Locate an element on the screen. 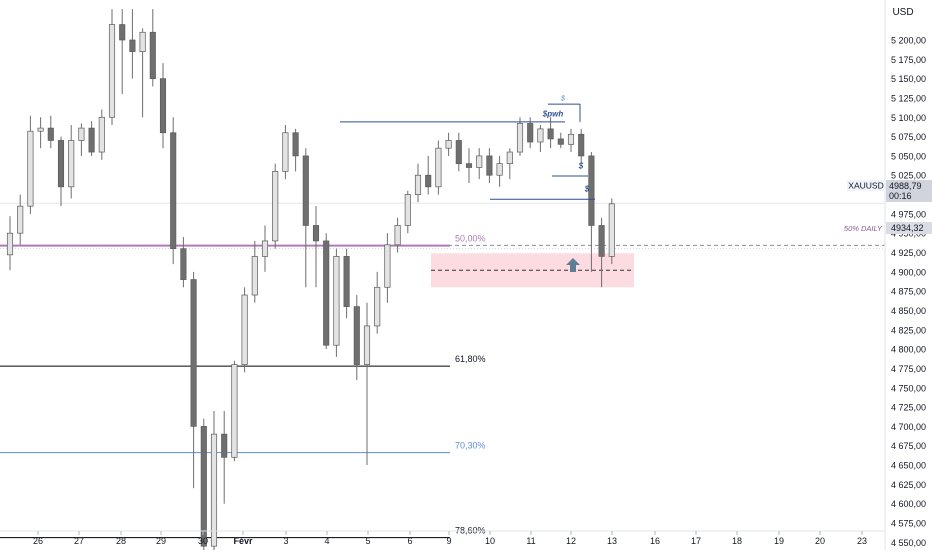  liquidity-label-1: $ is located at coordinates (581, 165).